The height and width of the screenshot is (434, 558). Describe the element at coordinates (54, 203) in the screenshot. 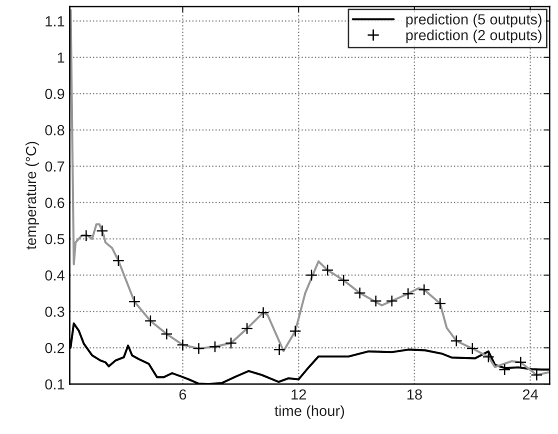

I see `y-tick-label: 0.6` at that location.